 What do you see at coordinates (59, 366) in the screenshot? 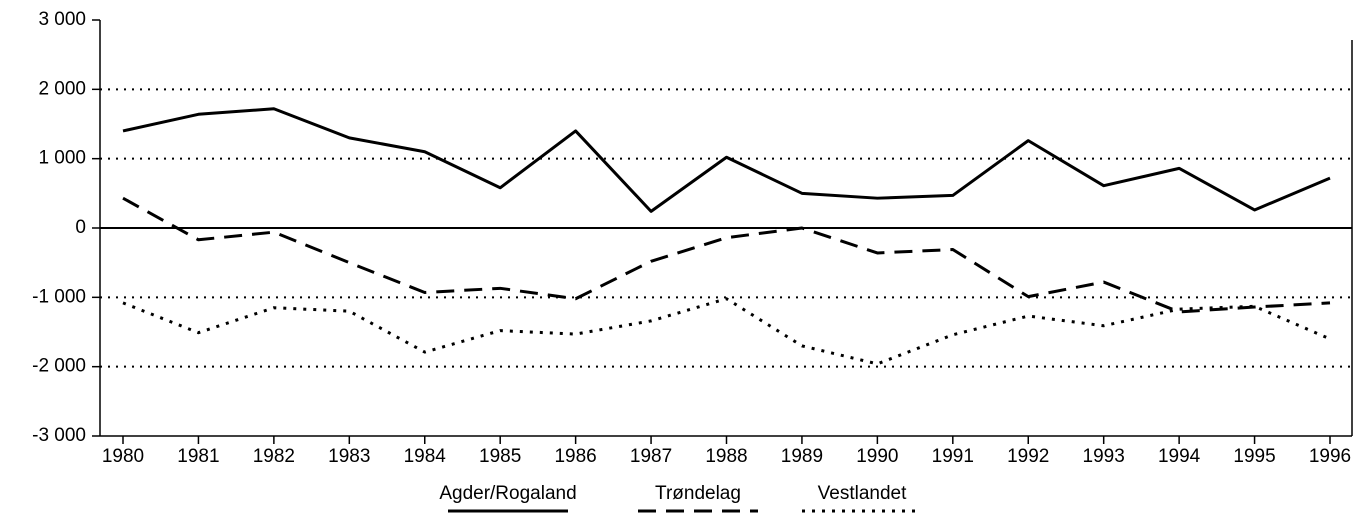
I see `y-tick-label: -2 000` at bounding box center [59, 366].